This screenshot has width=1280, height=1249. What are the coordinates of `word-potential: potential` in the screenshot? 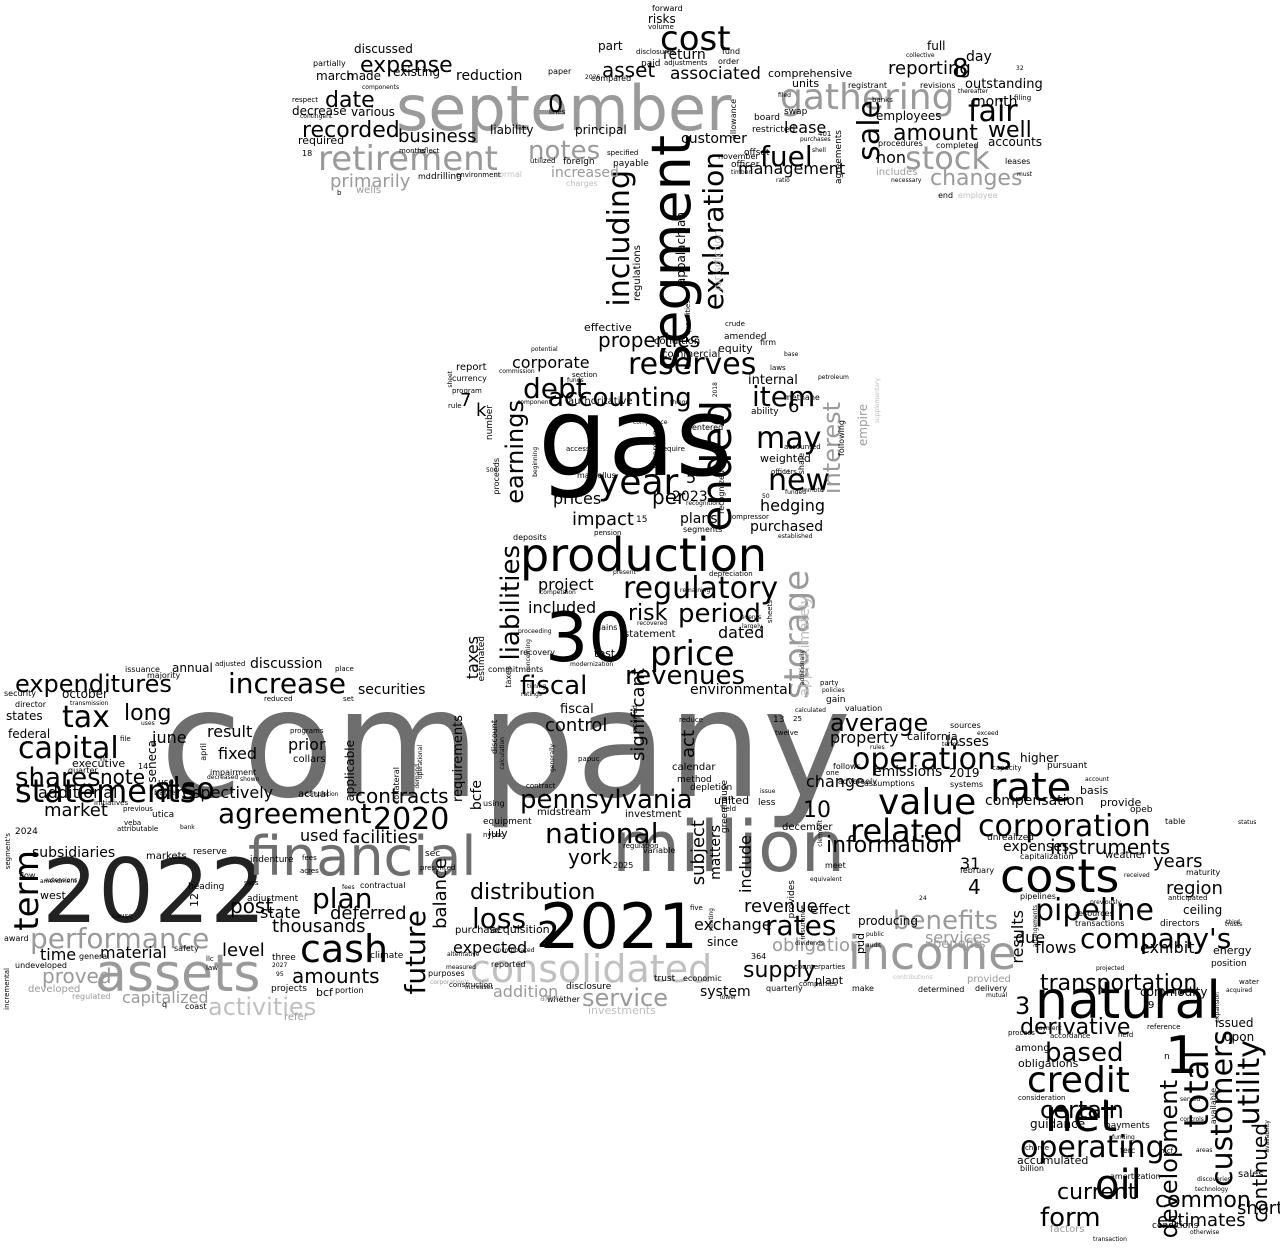 It's located at (544, 349).